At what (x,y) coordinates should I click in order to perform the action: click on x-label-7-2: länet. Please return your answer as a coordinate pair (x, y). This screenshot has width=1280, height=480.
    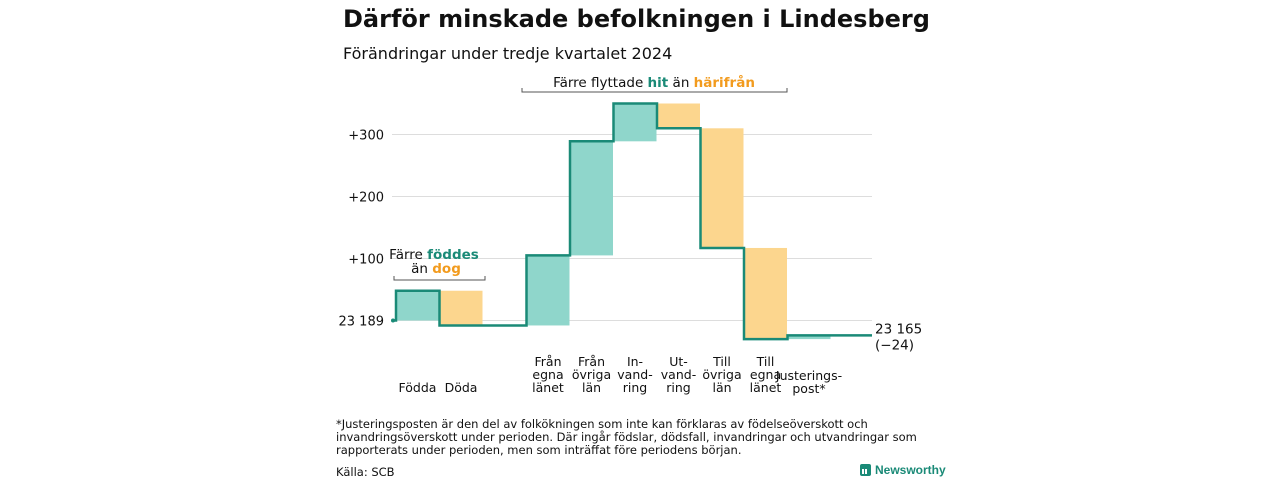
    Looking at the image, I should click on (766, 387).